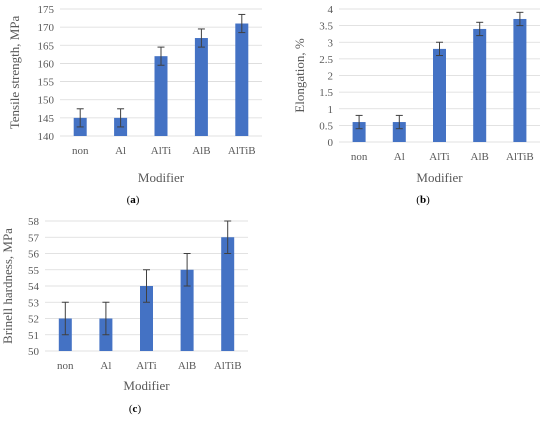 The height and width of the screenshot is (421, 550). I want to click on chart-a-y-tick-label: 165, so click(46, 46).